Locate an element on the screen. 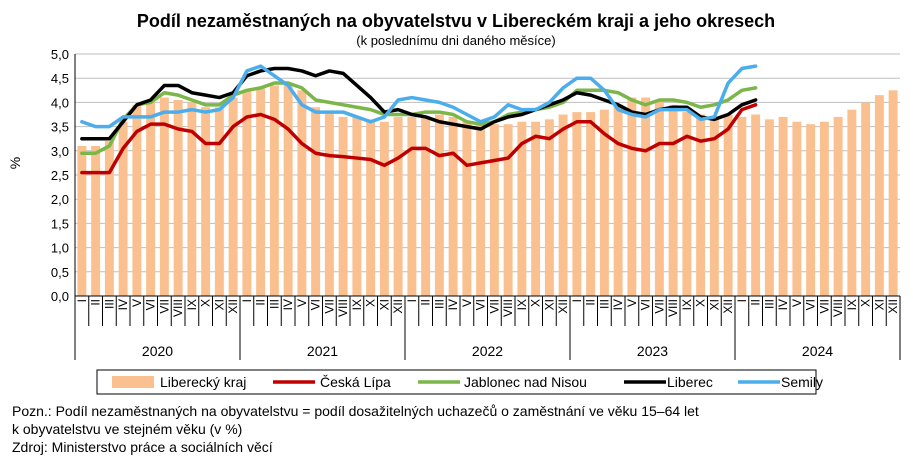  note-line-2: k obyvatelstvu ve stejném věku (v %) is located at coordinates (127, 429).